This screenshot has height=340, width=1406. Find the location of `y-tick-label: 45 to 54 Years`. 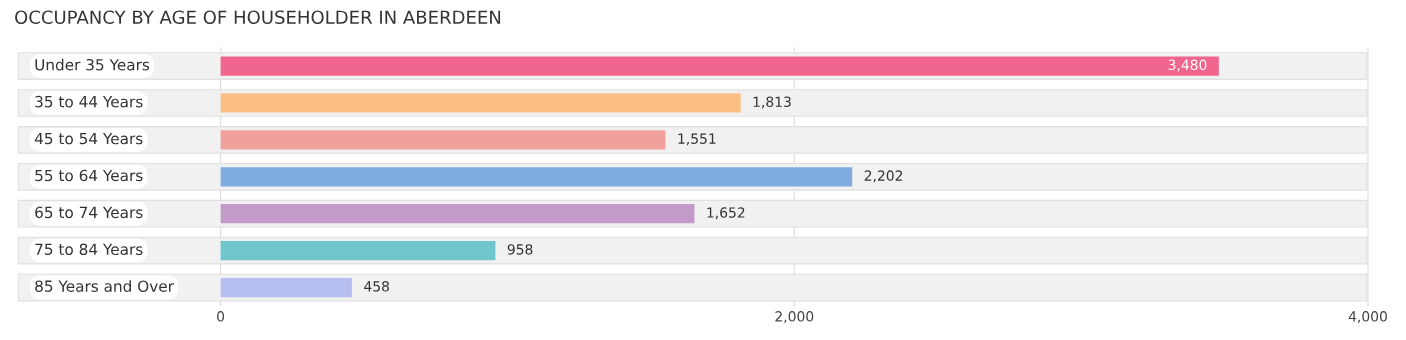

y-tick-label: 45 to 54 Years is located at coordinates (88, 138).